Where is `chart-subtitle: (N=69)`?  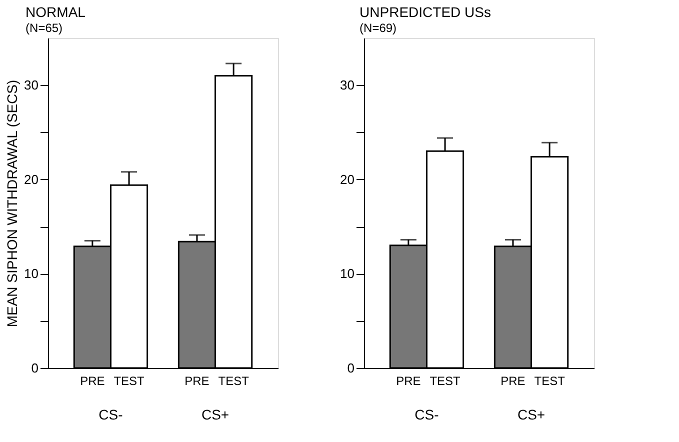 chart-subtitle: (N=69) is located at coordinates (378, 28).